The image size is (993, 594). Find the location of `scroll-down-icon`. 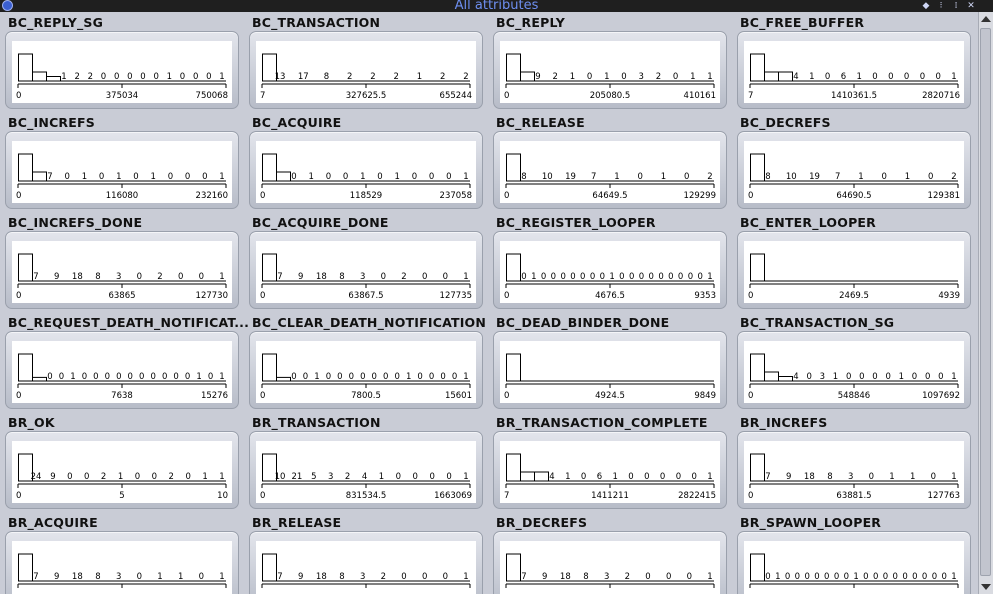

scroll-down-icon is located at coordinates (986, 587).